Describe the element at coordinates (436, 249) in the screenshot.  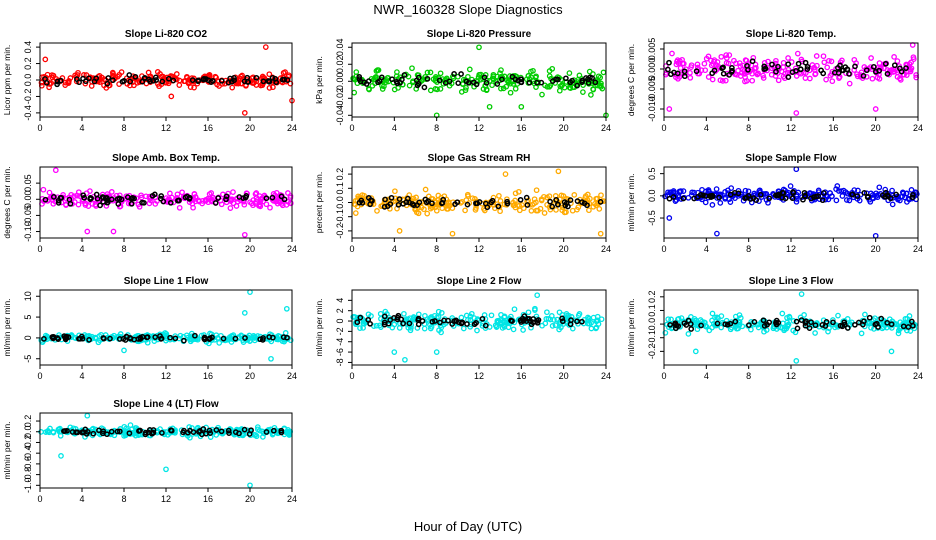
I see `x-tick-label: 8` at that location.